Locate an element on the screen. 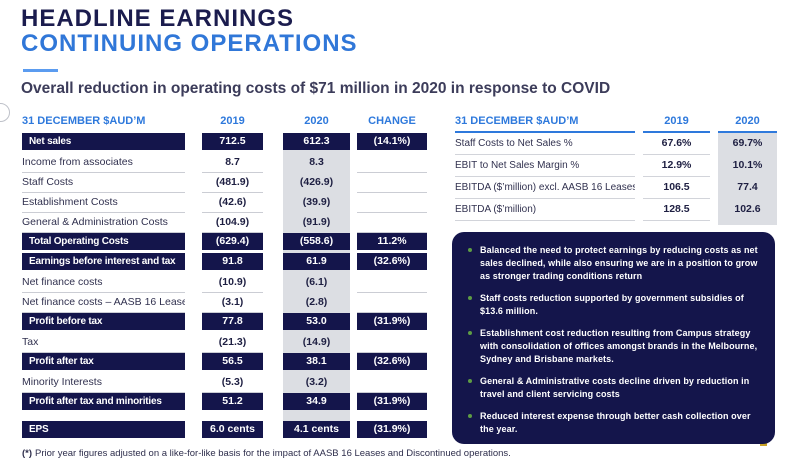  ratio-header-2019: 2019 is located at coordinates (676, 122).